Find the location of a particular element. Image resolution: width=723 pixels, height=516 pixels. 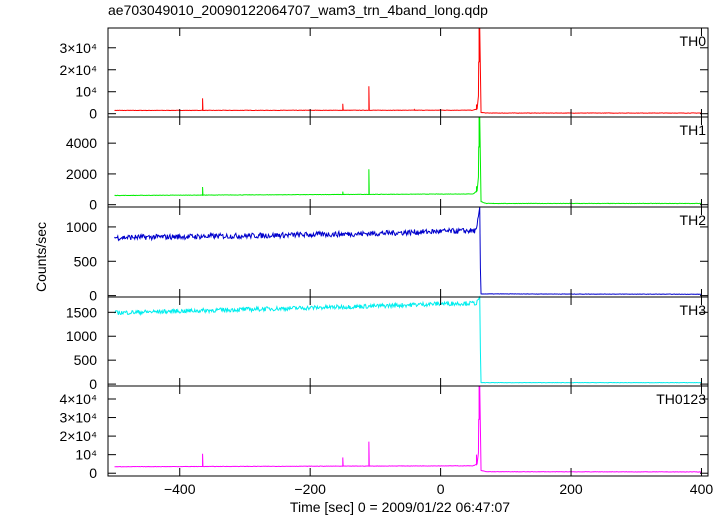

series-line-th0 is located at coordinates (408, 70).